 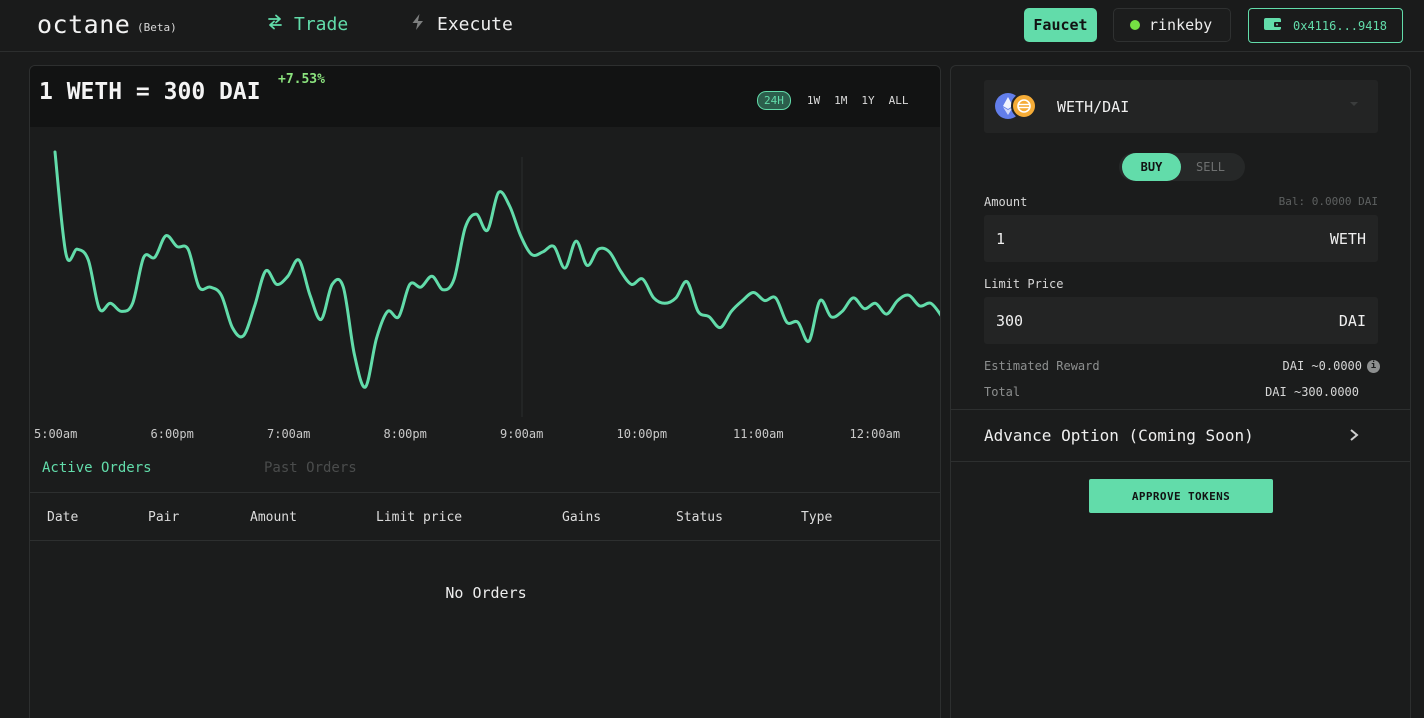 What do you see at coordinates (1119, 435) in the screenshot?
I see `advance-option-label: Advance Option (Coming Soon)` at bounding box center [1119, 435].